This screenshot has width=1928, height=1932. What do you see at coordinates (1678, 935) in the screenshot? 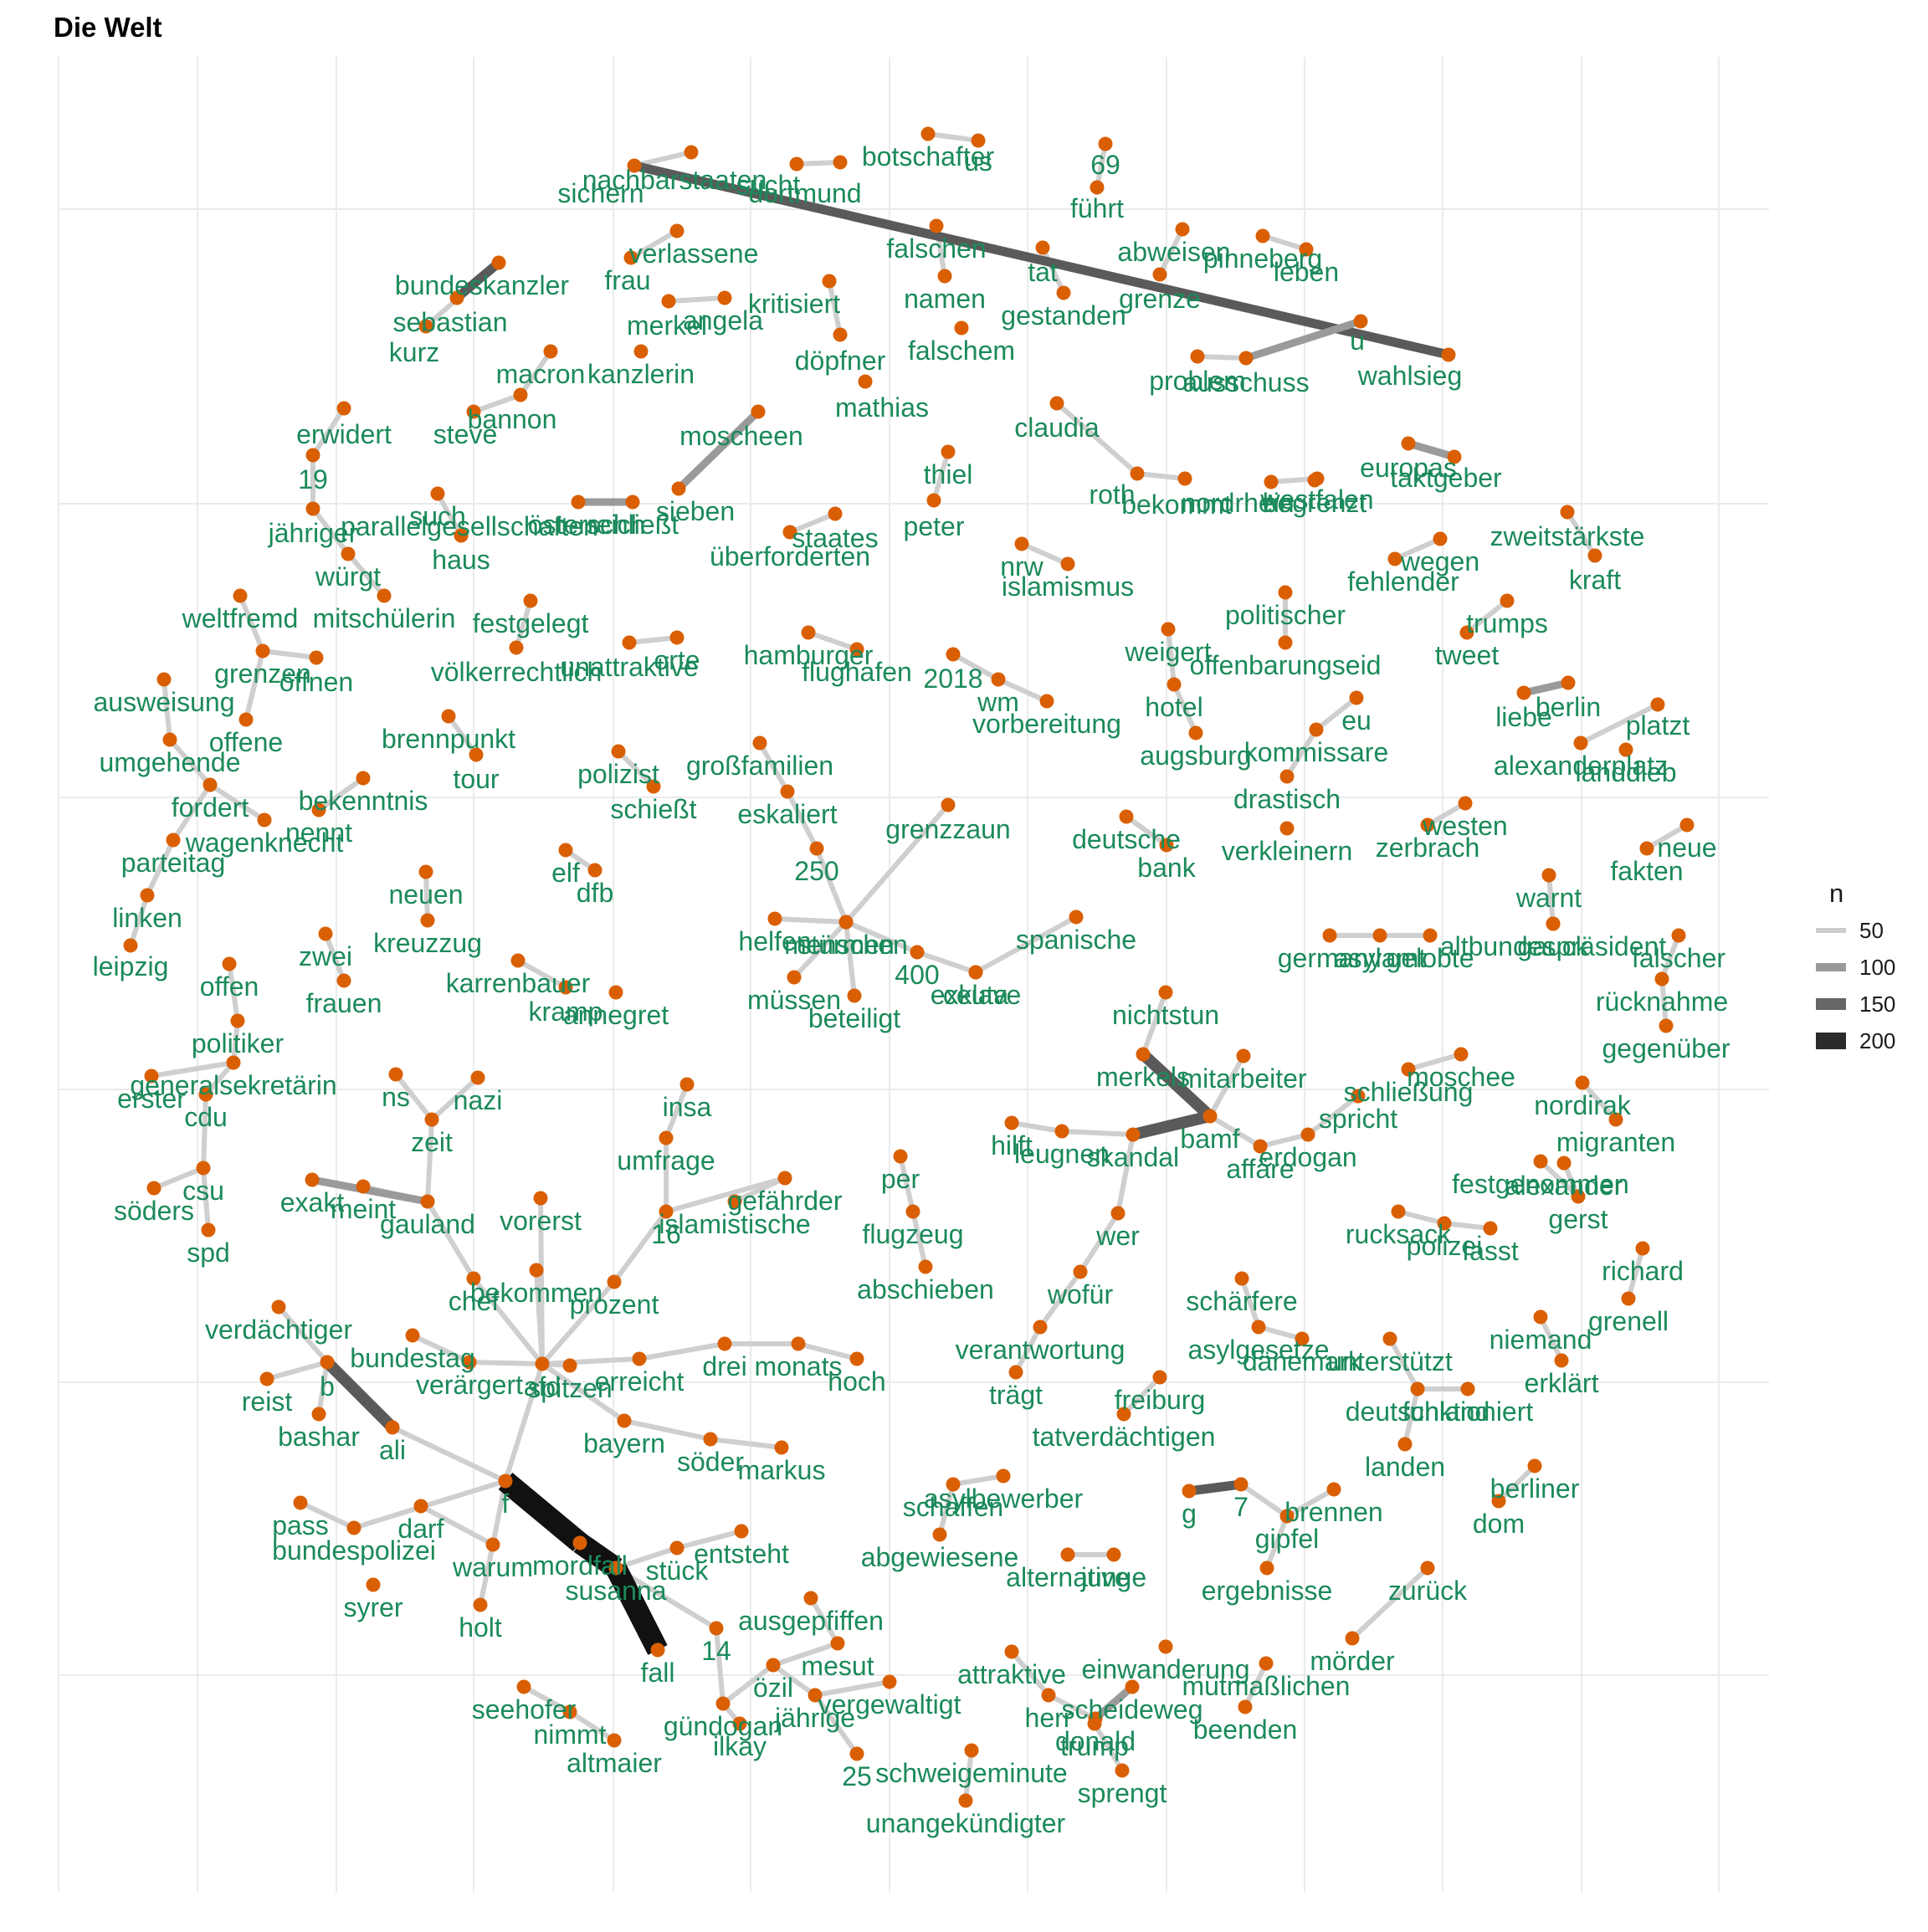
I see `node-falscher` at bounding box center [1678, 935].